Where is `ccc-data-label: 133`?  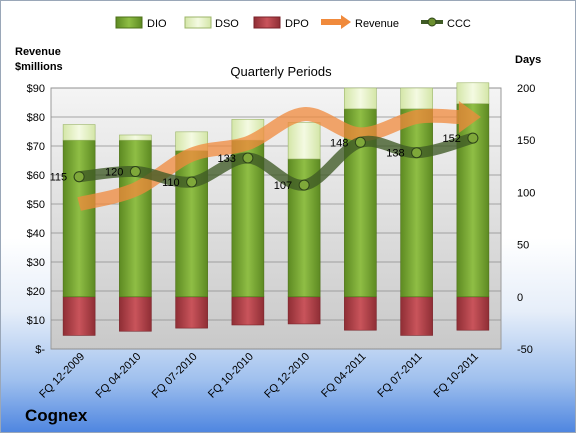
ccc-data-label: 133 is located at coordinates (227, 159).